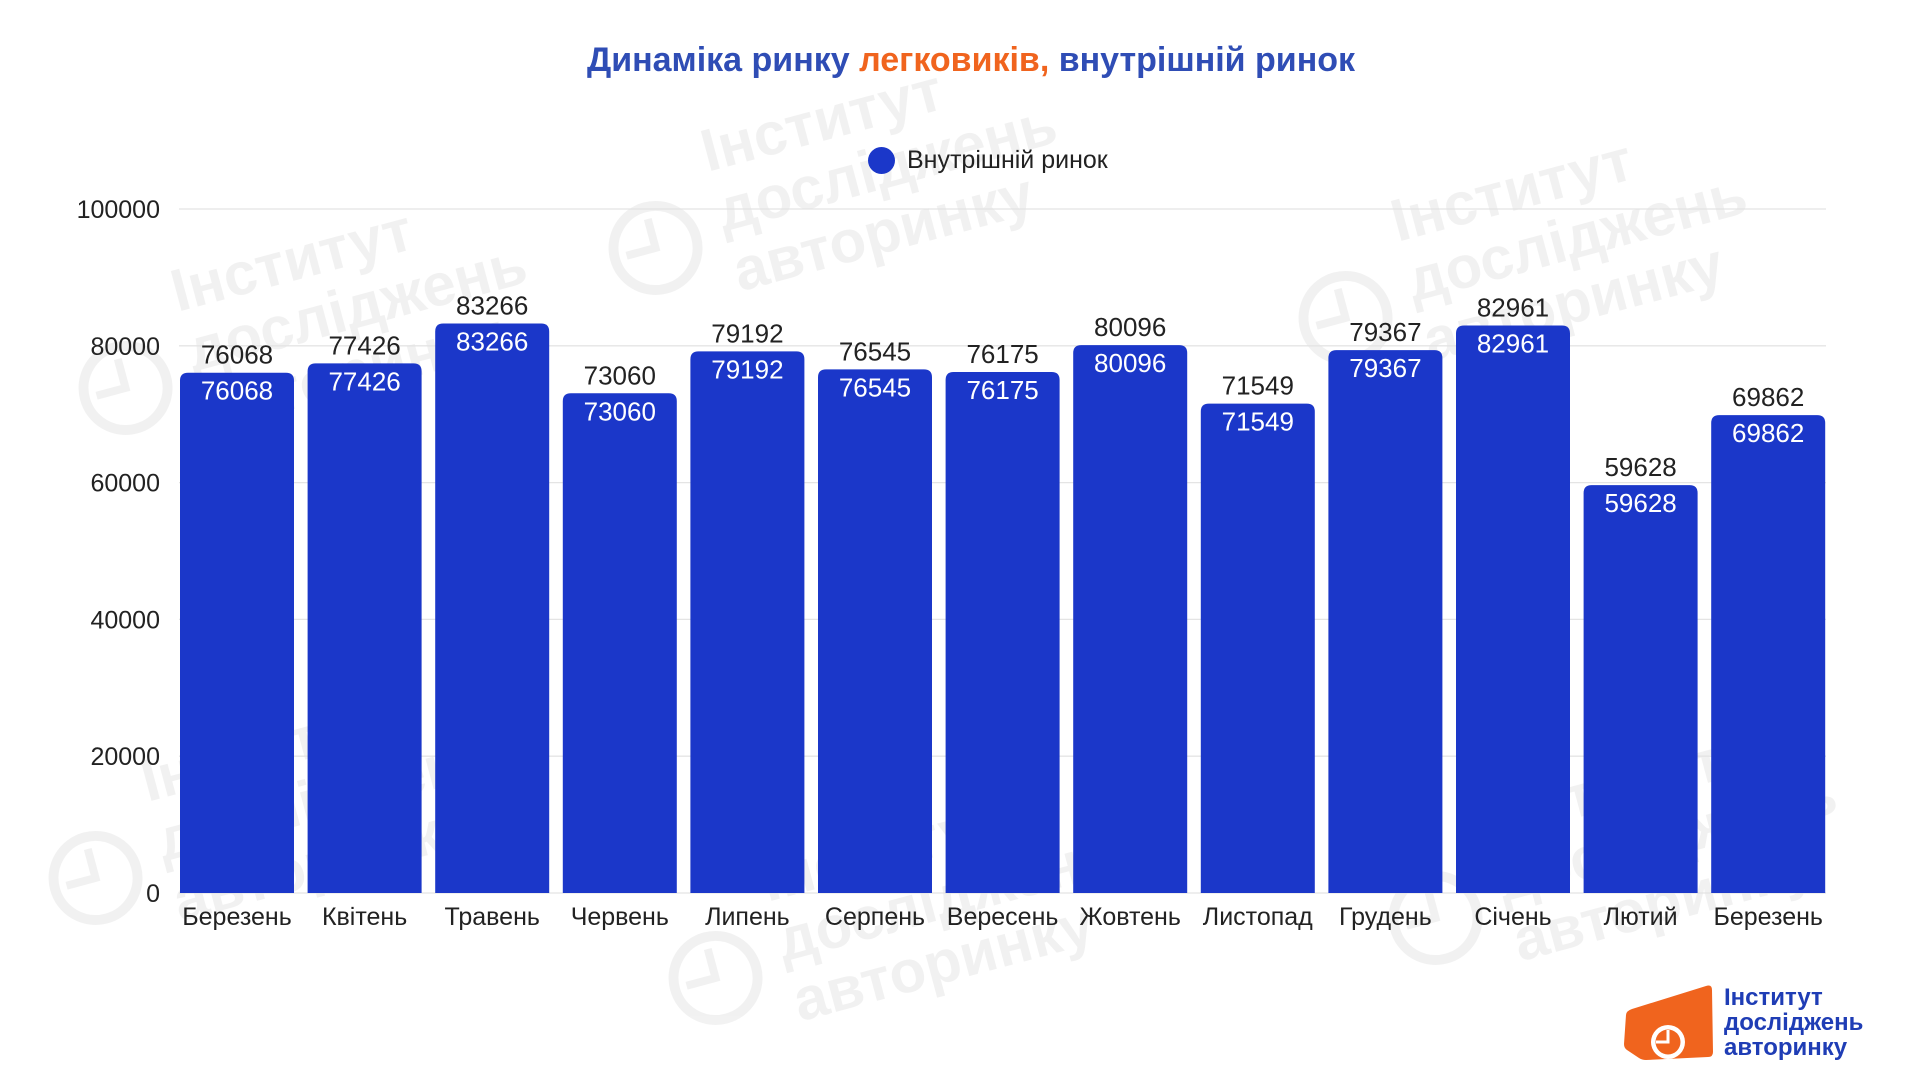  I want to click on x-tick-label: Січень, so click(1512, 917).